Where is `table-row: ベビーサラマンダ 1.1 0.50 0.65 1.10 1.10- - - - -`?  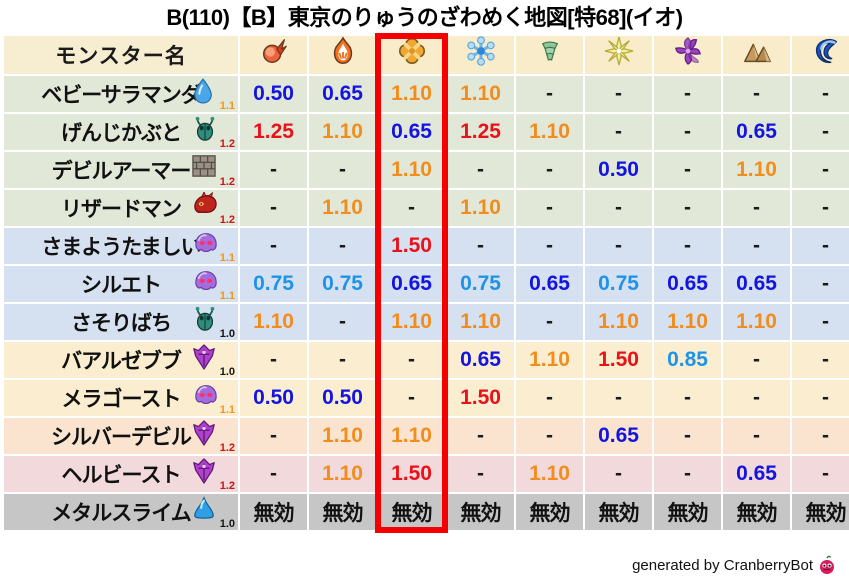
table-row: ベビーサラマンダ 1.1 0.50 0.65 1.10 1.10- - - - - is located at coordinates (426, 94).